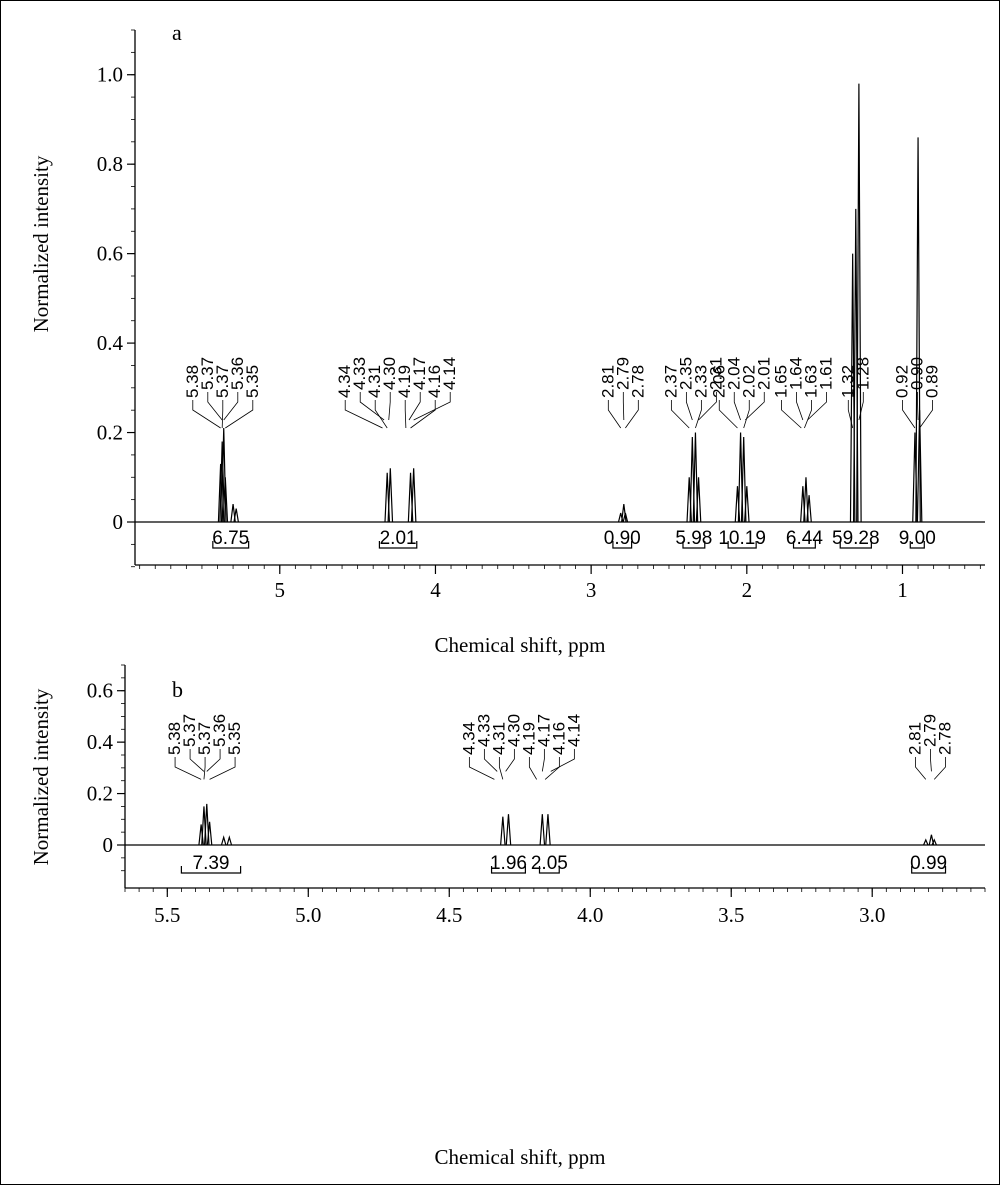 This screenshot has width=1000, height=1185. I want to click on peak-shift-label: 2.04, so click(733, 373).